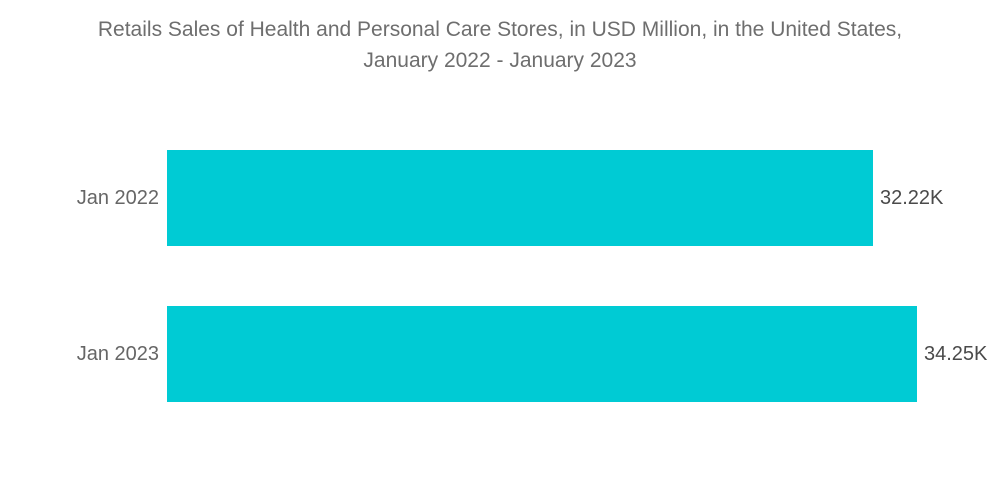 This screenshot has width=1000, height=504. I want to click on value-label-jan-2022: 32.22K, so click(912, 197).